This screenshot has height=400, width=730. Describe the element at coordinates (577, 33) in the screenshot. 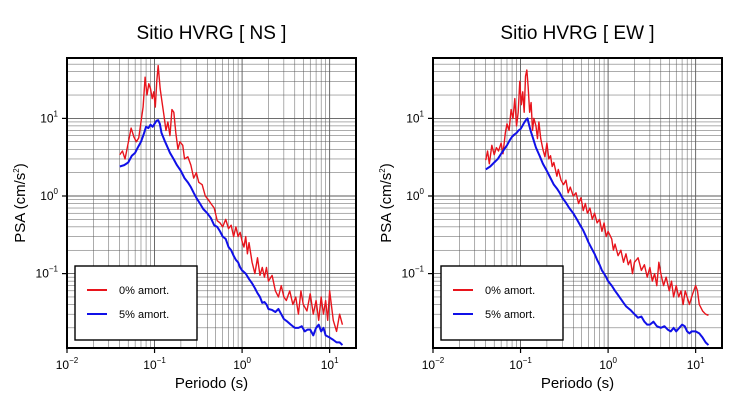

I see `chart-title: Sitio HVRG [ EW ]` at that location.